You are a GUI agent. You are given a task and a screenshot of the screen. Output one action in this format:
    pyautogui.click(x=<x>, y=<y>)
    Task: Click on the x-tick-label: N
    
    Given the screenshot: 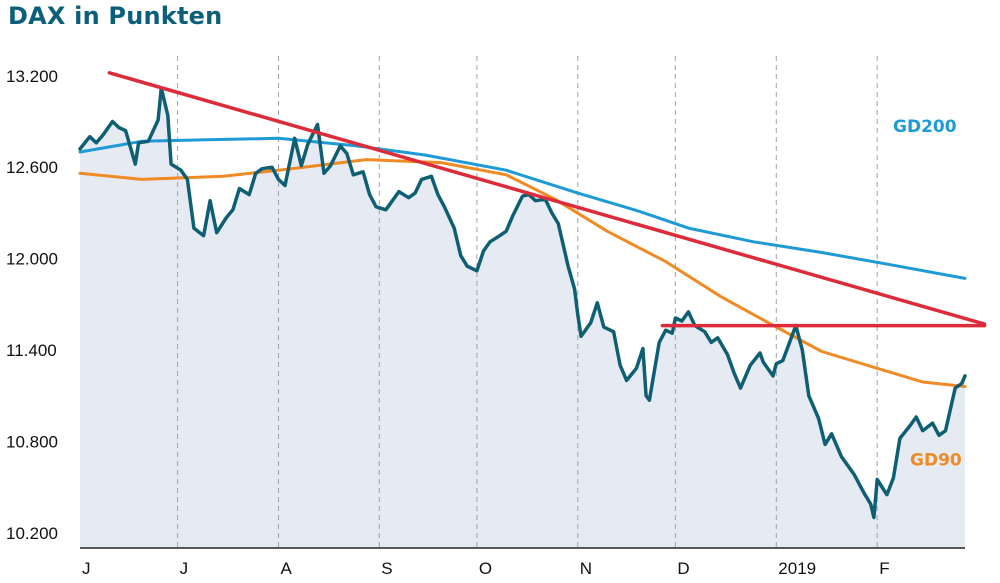 What is the action you would take?
    pyautogui.click(x=586, y=568)
    